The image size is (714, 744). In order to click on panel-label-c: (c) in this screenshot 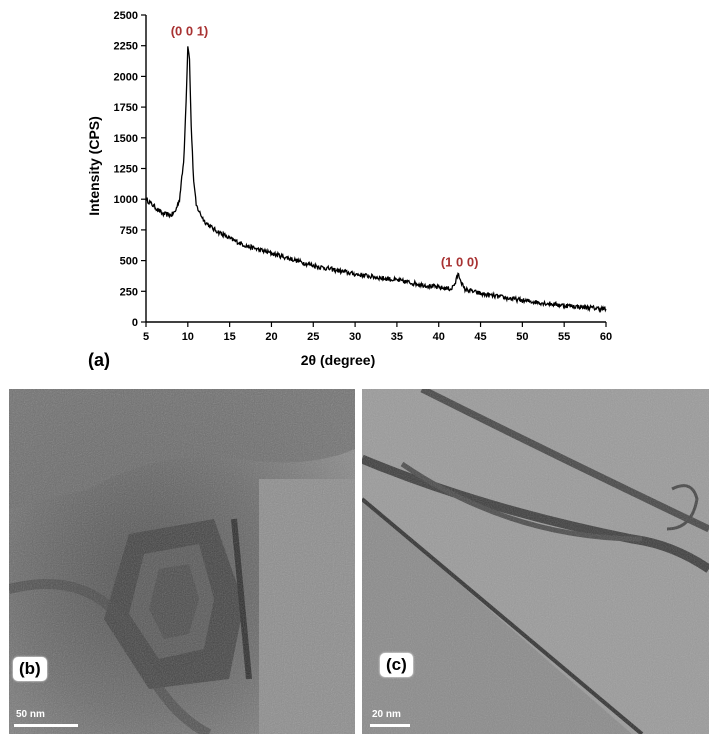, I will do `click(396, 665)`.